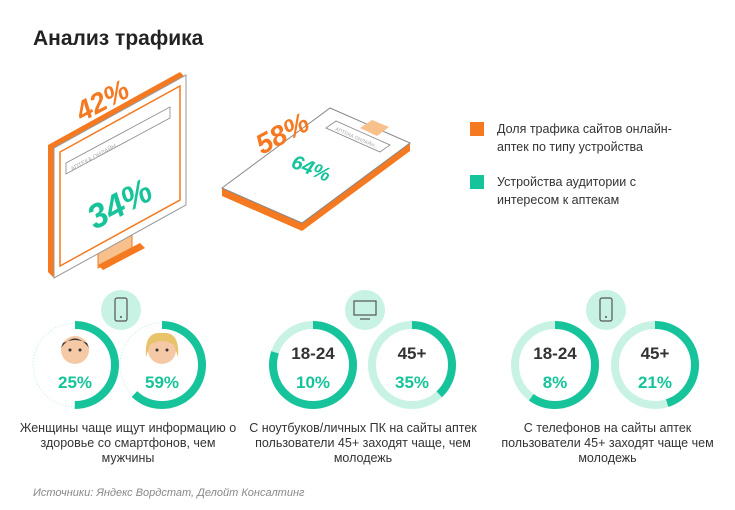 Image resolution: width=735 pixels, height=510 pixels. Describe the element at coordinates (316, 169) in the screenshot. I see `phone-illustration: АПТЕКА ОНЛАЙН... 64% 58%` at that location.